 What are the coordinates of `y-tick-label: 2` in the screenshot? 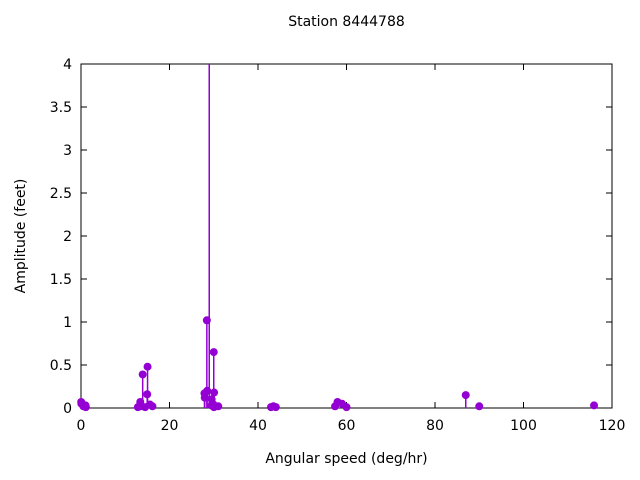 It's located at (67, 237).